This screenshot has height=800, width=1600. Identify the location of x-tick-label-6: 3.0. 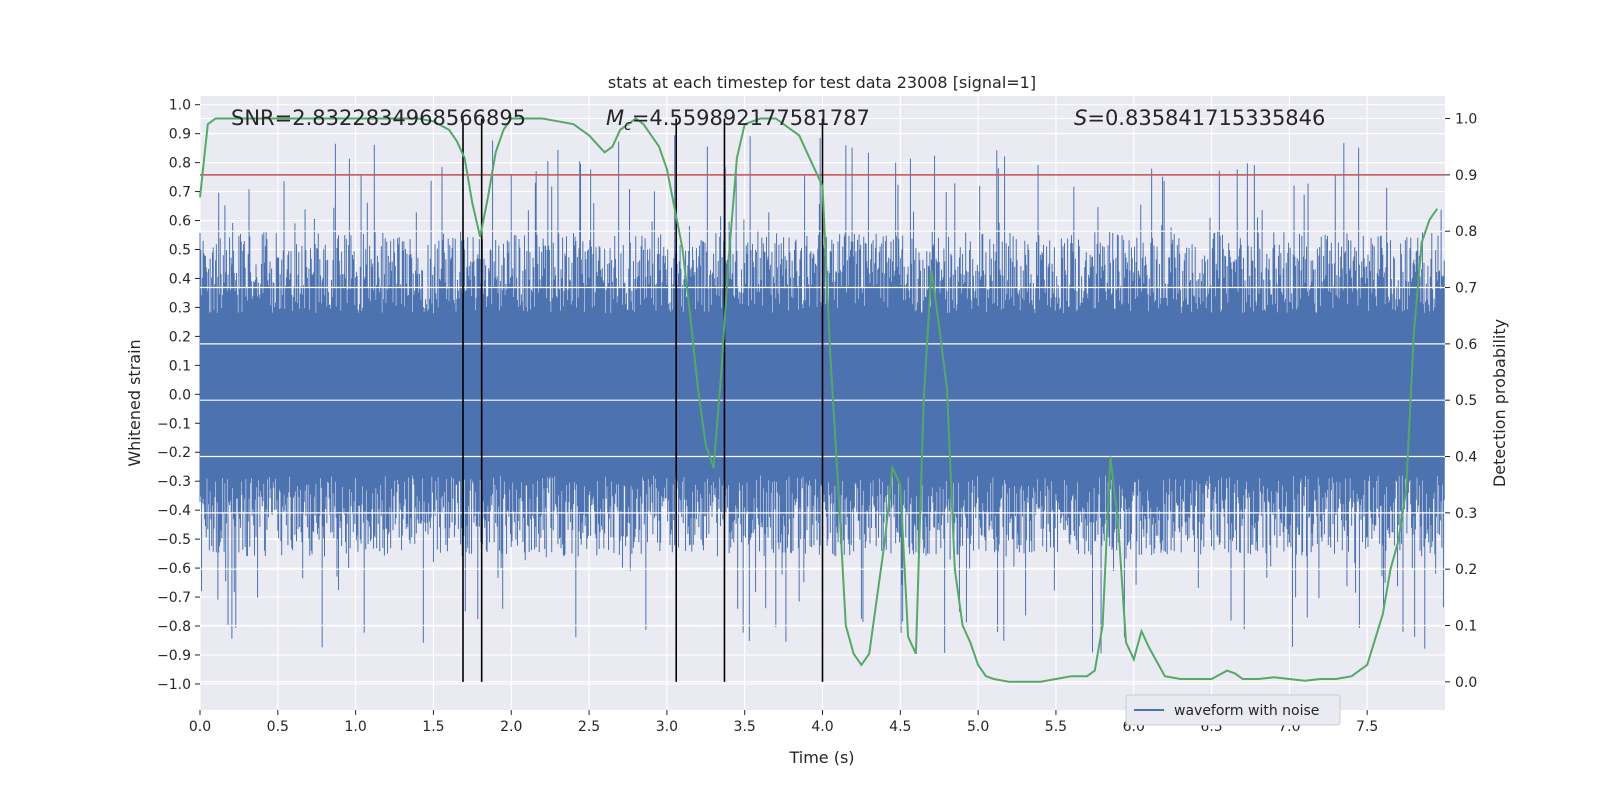
(667, 727).